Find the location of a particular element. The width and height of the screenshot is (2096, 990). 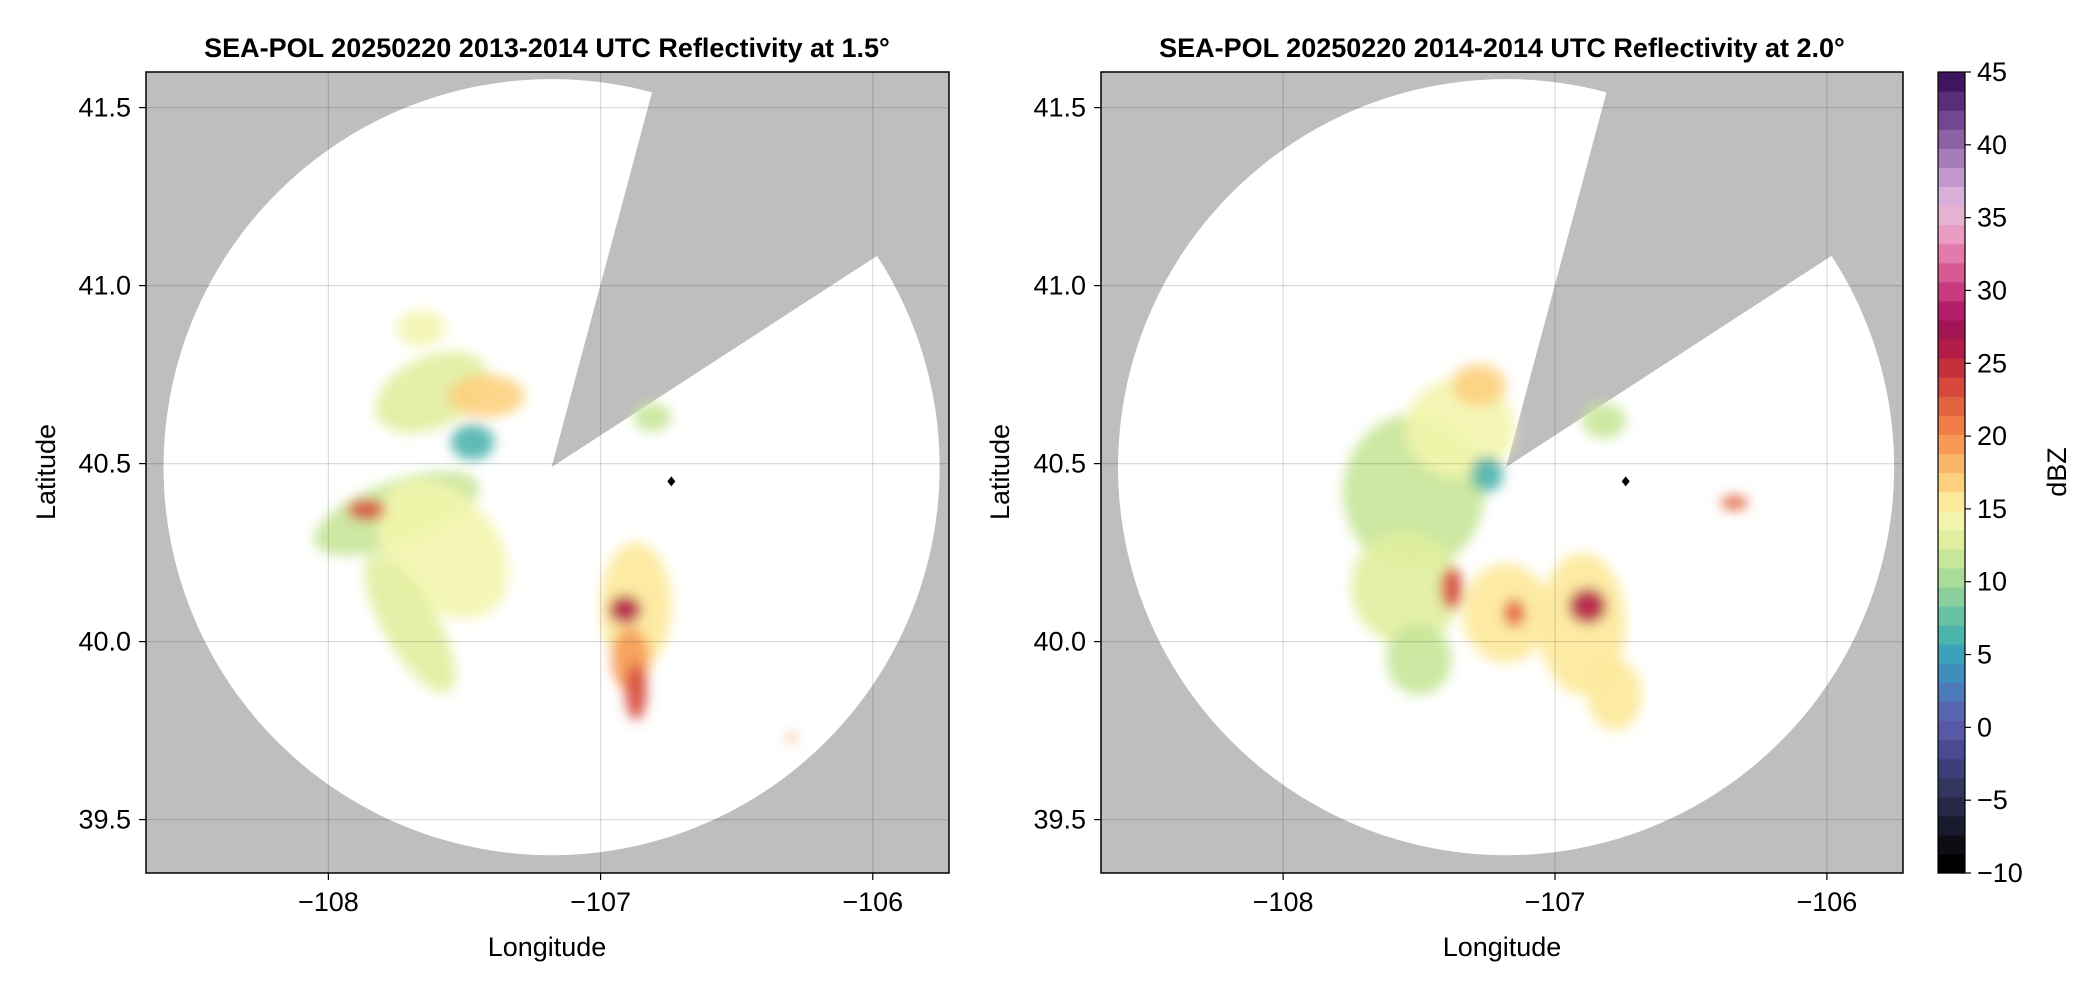

colorbar-tick-label: 40 is located at coordinates (1992, 145).